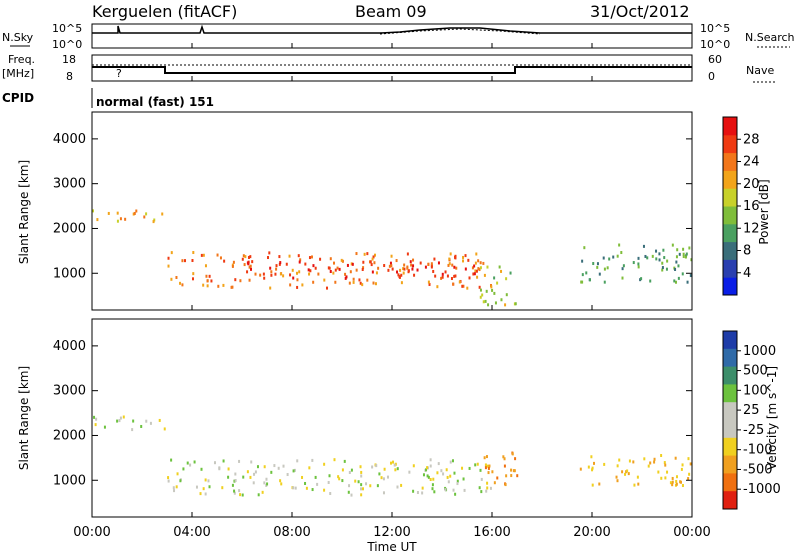 This screenshot has width=800, height=554. What do you see at coordinates (753, 430) in the screenshot?
I see `colorbar-tick-label: -25` at bounding box center [753, 430].